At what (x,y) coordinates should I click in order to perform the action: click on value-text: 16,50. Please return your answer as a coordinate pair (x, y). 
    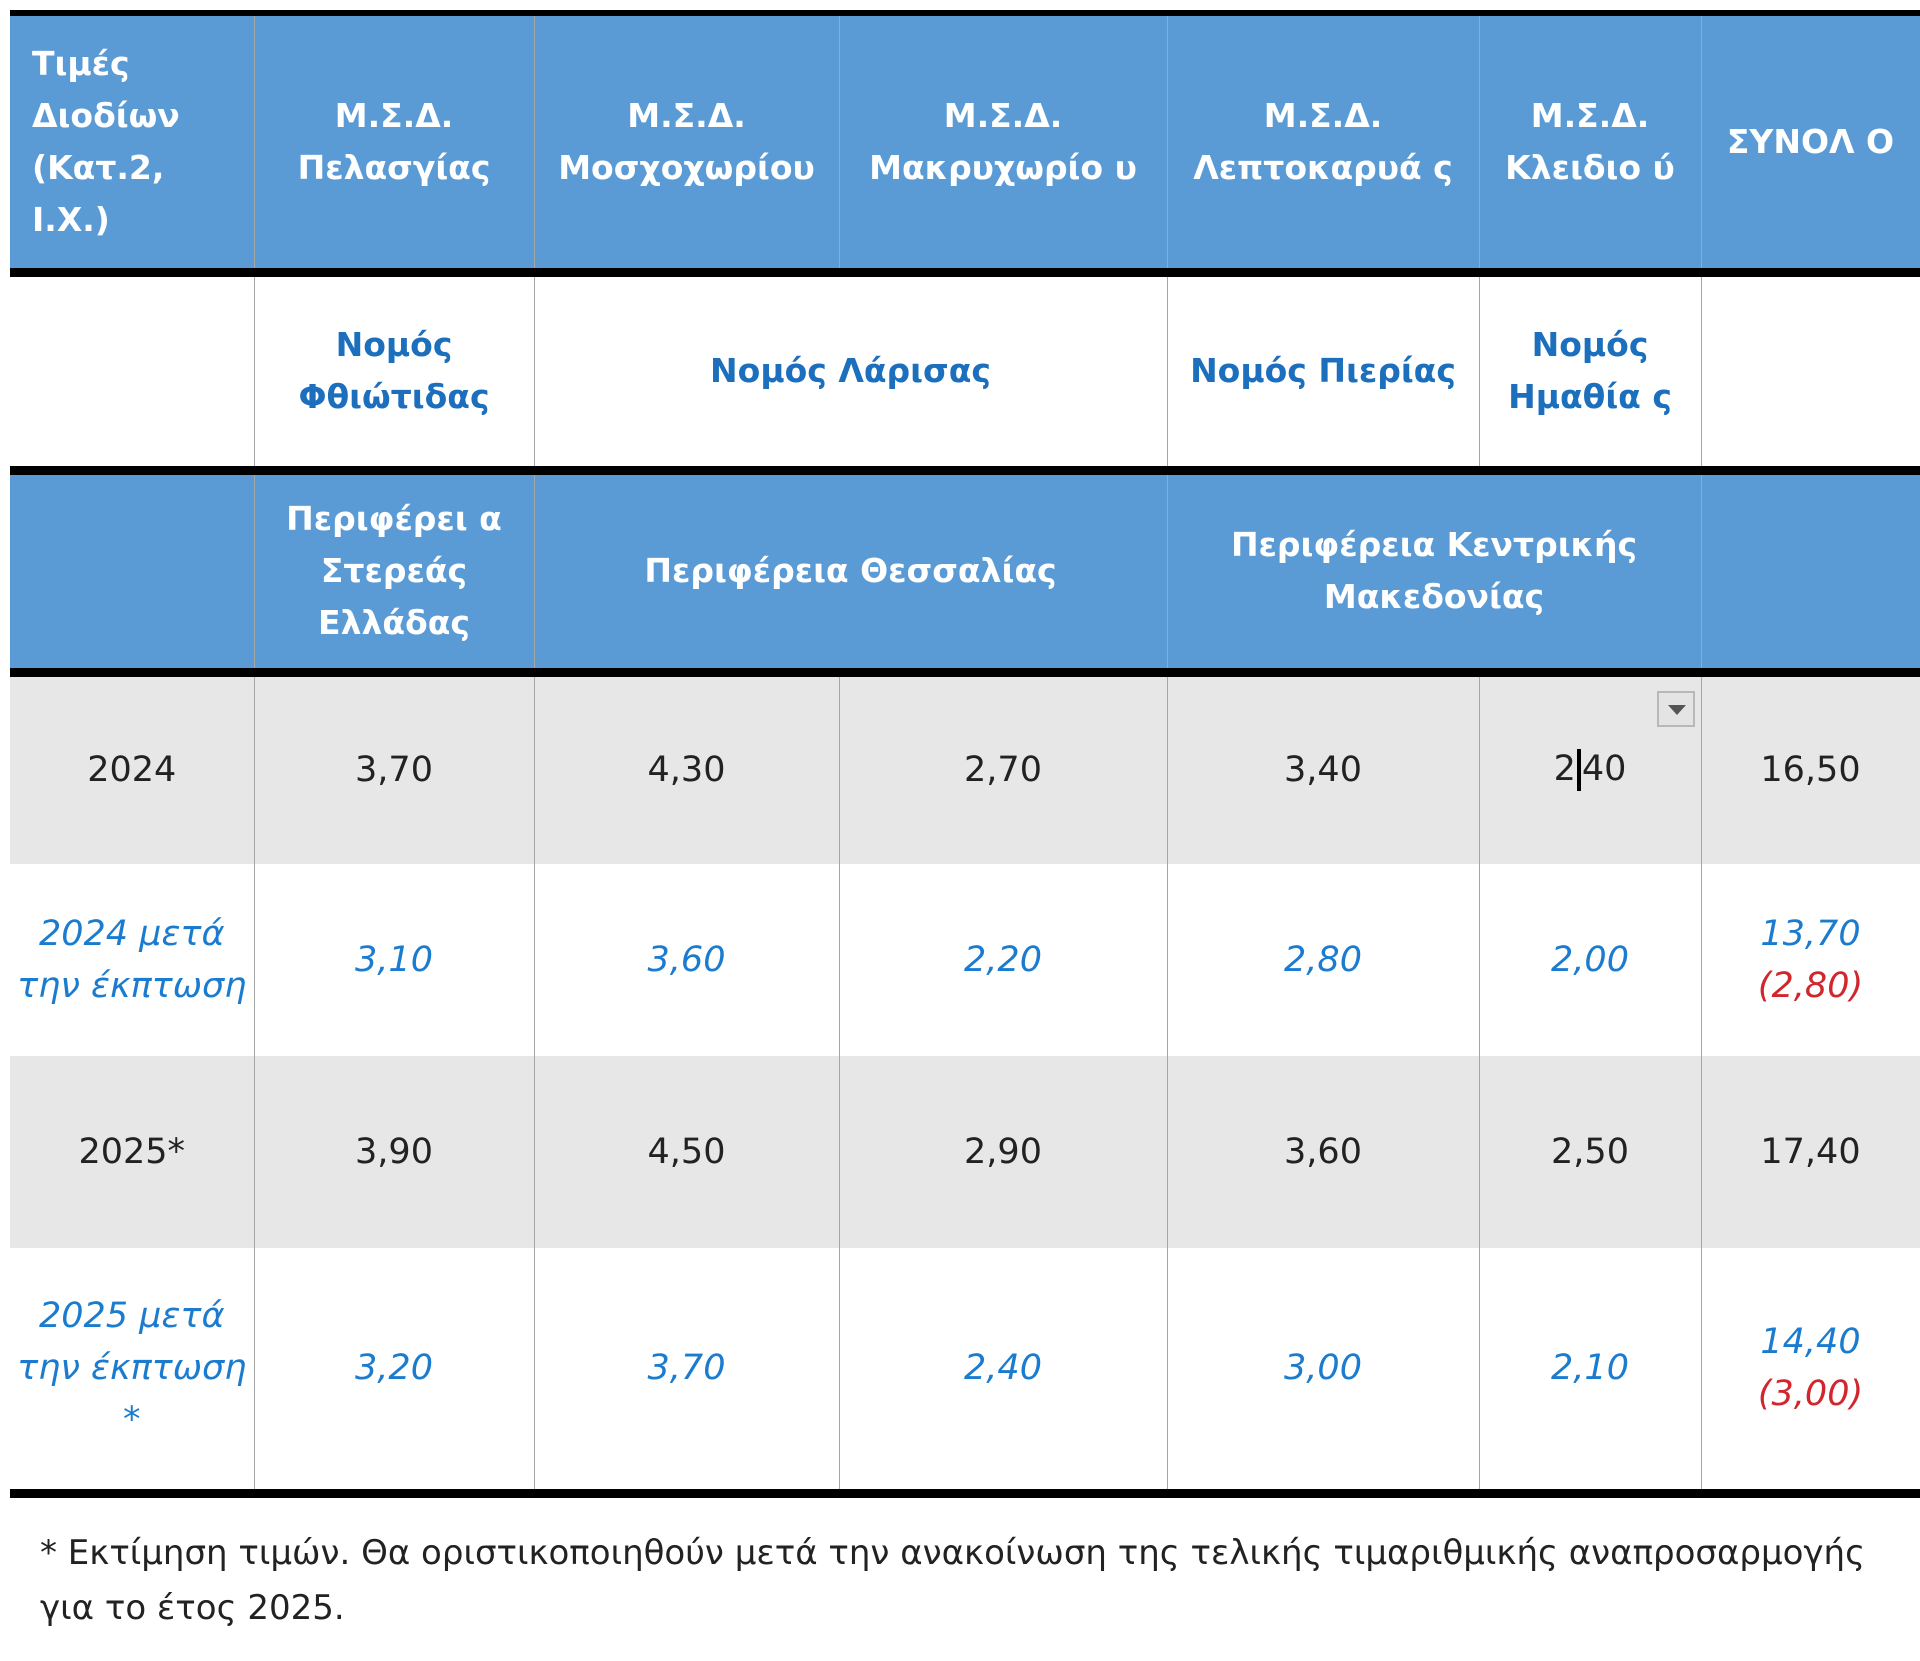
    Looking at the image, I should click on (1810, 770).